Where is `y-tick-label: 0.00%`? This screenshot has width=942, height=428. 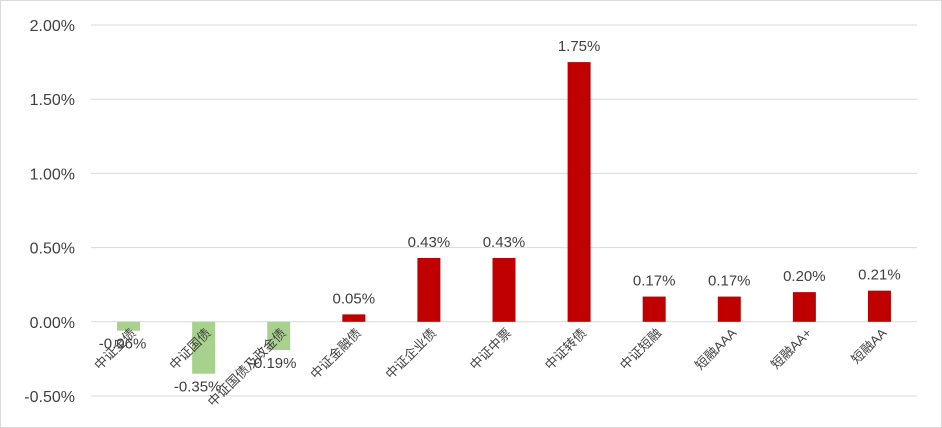
y-tick-label: 0.00% is located at coordinates (52, 323).